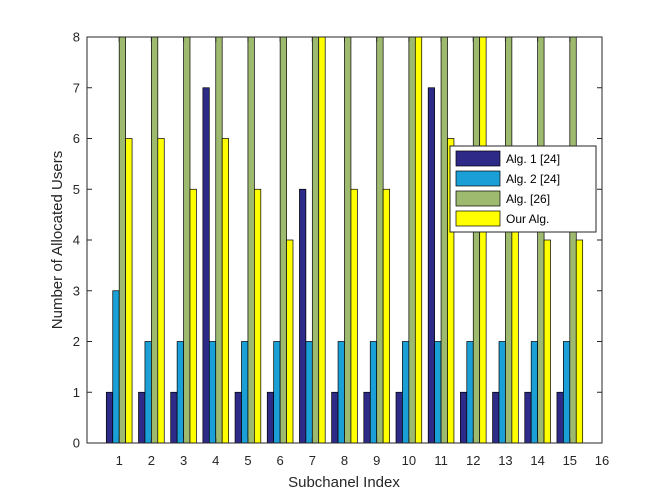  What do you see at coordinates (441, 460) in the screenshot?
I see `x-tick-label: 11` at bounding box center [441, 460].